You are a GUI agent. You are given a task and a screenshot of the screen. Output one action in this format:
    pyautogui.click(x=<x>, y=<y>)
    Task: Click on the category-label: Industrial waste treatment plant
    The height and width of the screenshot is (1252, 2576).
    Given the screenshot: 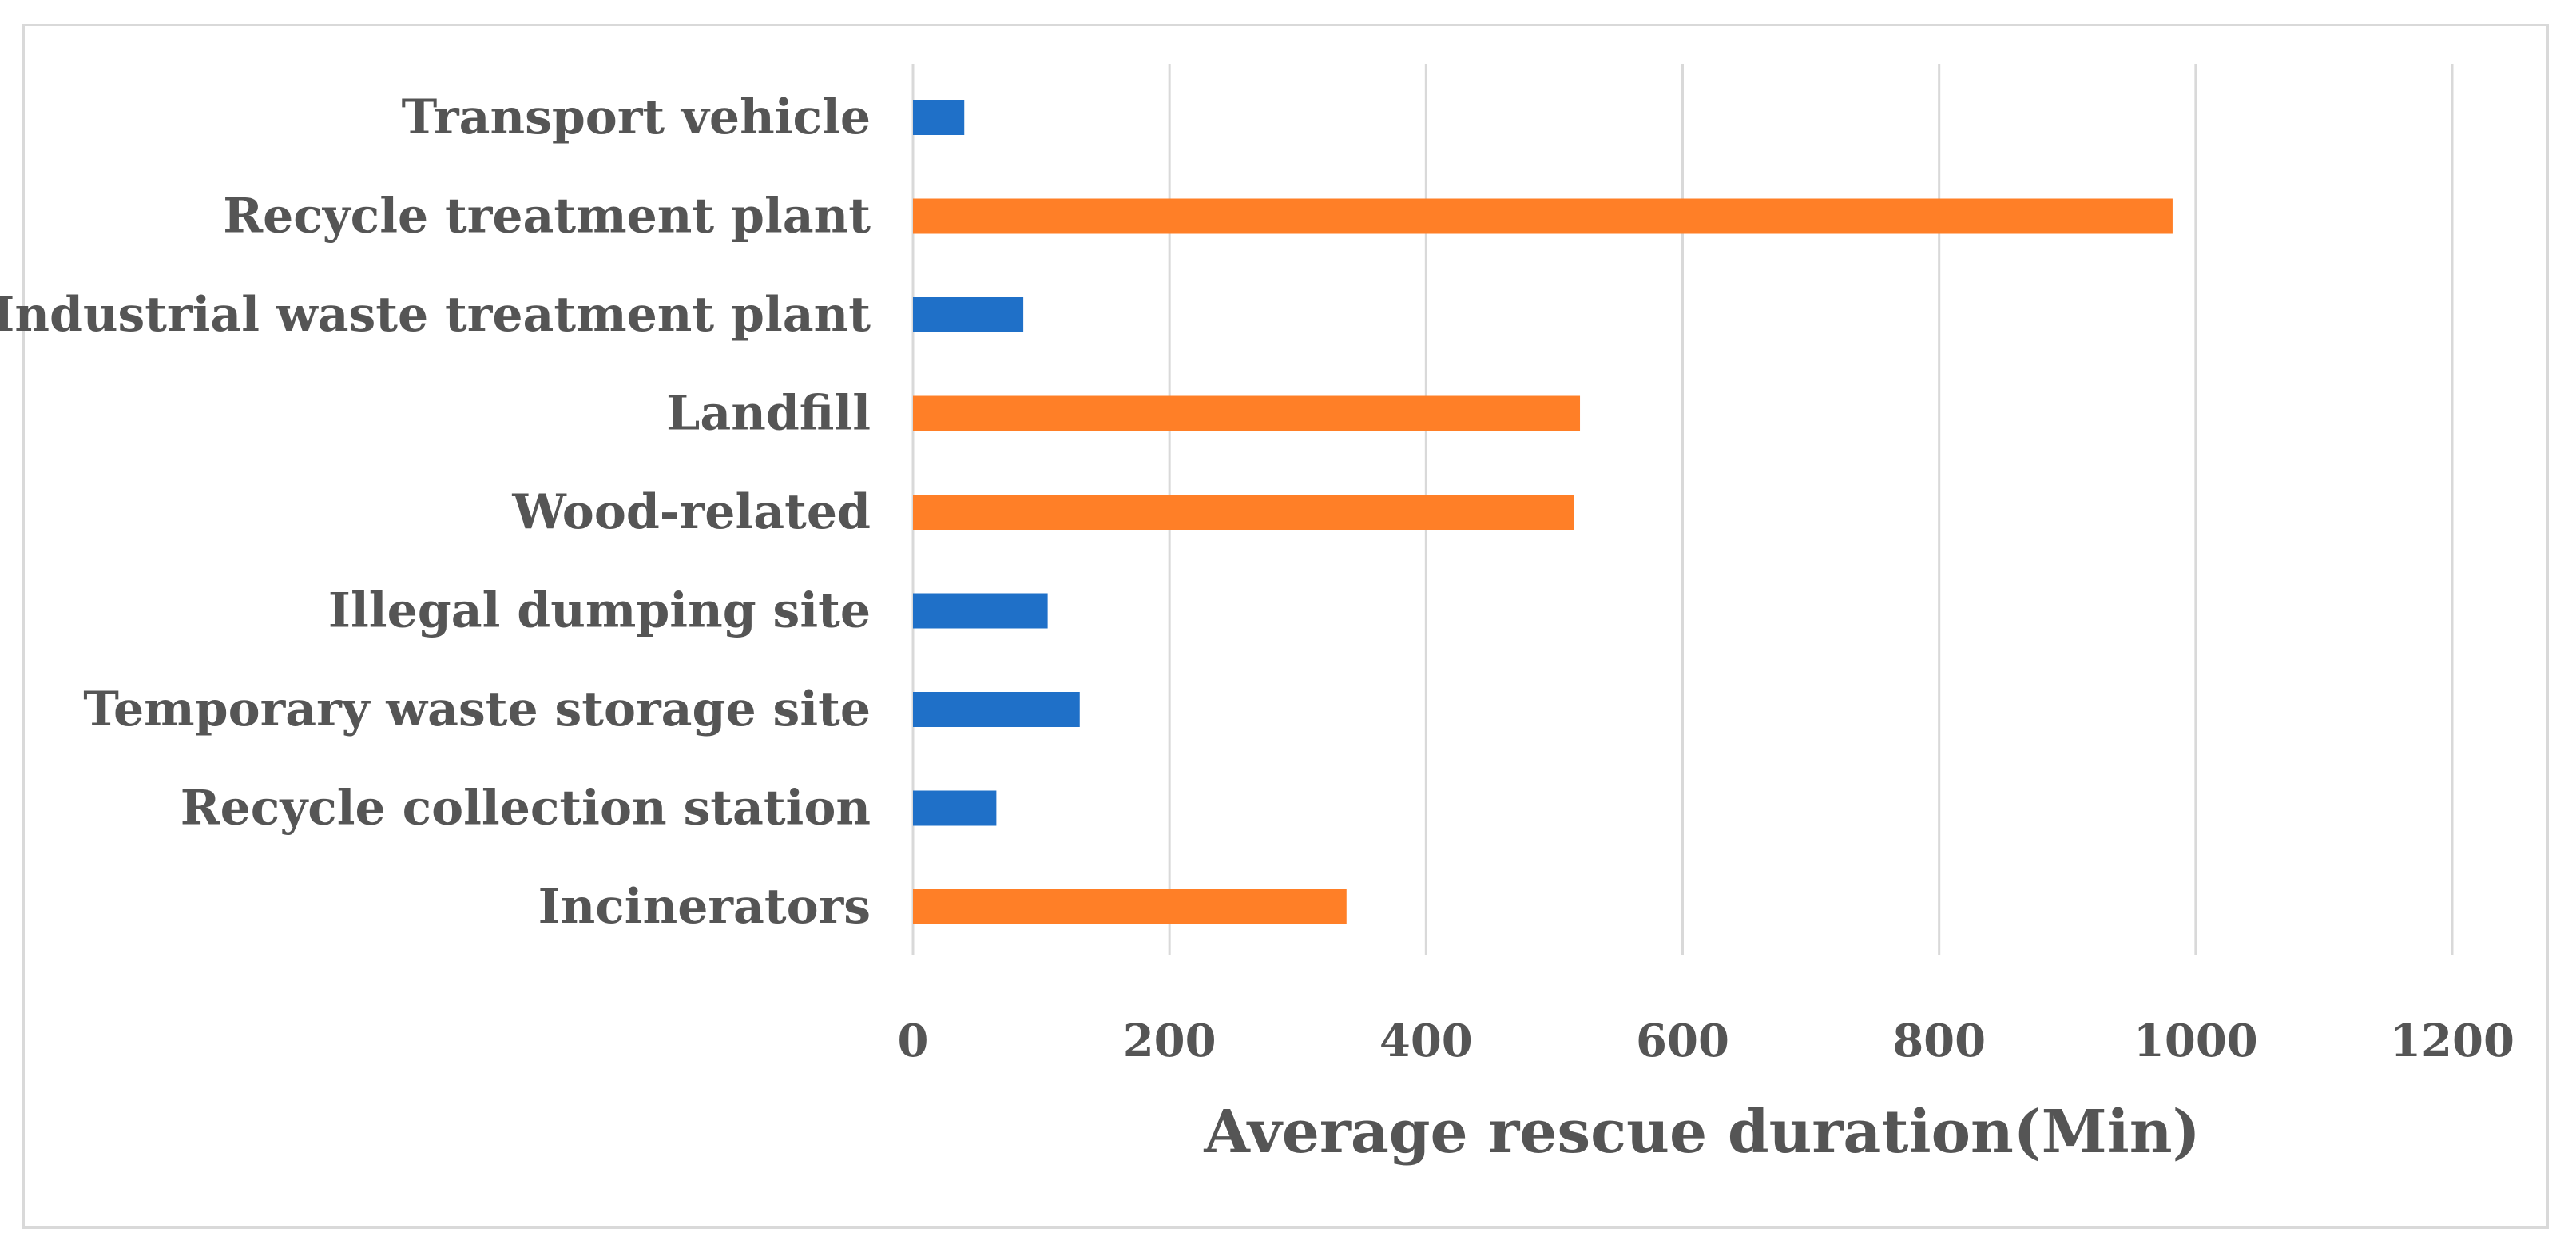 What is the action you would take?
    pyautogui.click(x=435, y=315)
    